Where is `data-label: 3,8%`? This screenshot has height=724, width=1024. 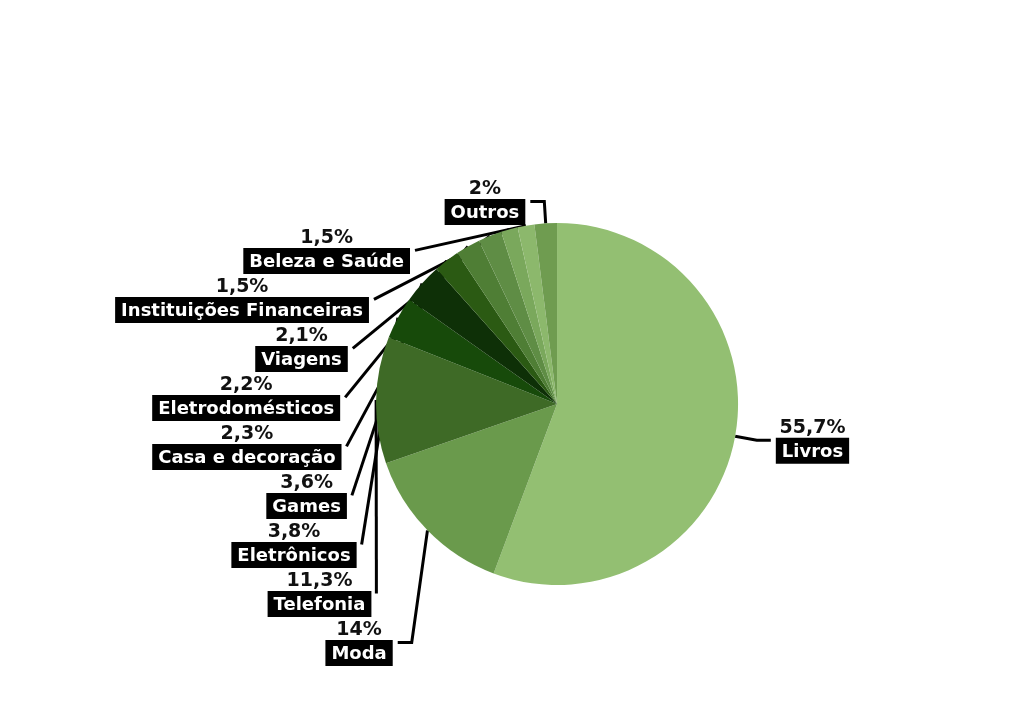 data-label: 3,8% is located at coordinates (294, 530).